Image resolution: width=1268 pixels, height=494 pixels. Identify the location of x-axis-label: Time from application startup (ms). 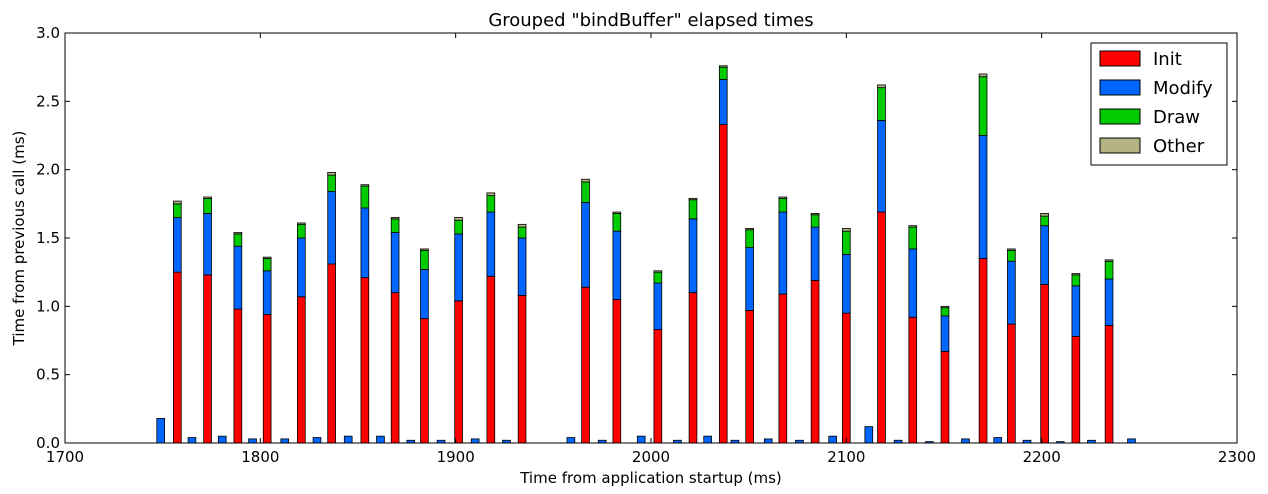
(650, 478).